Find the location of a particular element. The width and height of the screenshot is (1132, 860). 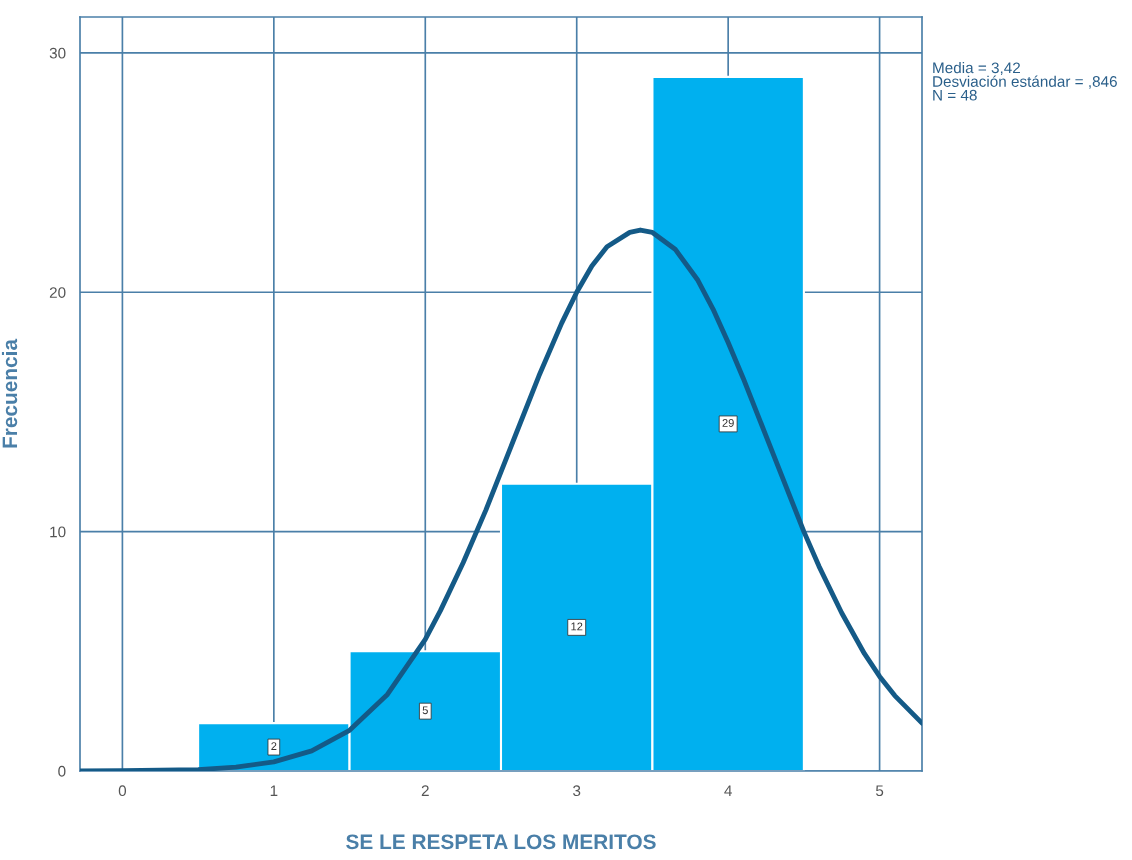

text: Media = 3,42 Desviación estándar = ,846 N = 48 is located at coordinates (1025, 81).